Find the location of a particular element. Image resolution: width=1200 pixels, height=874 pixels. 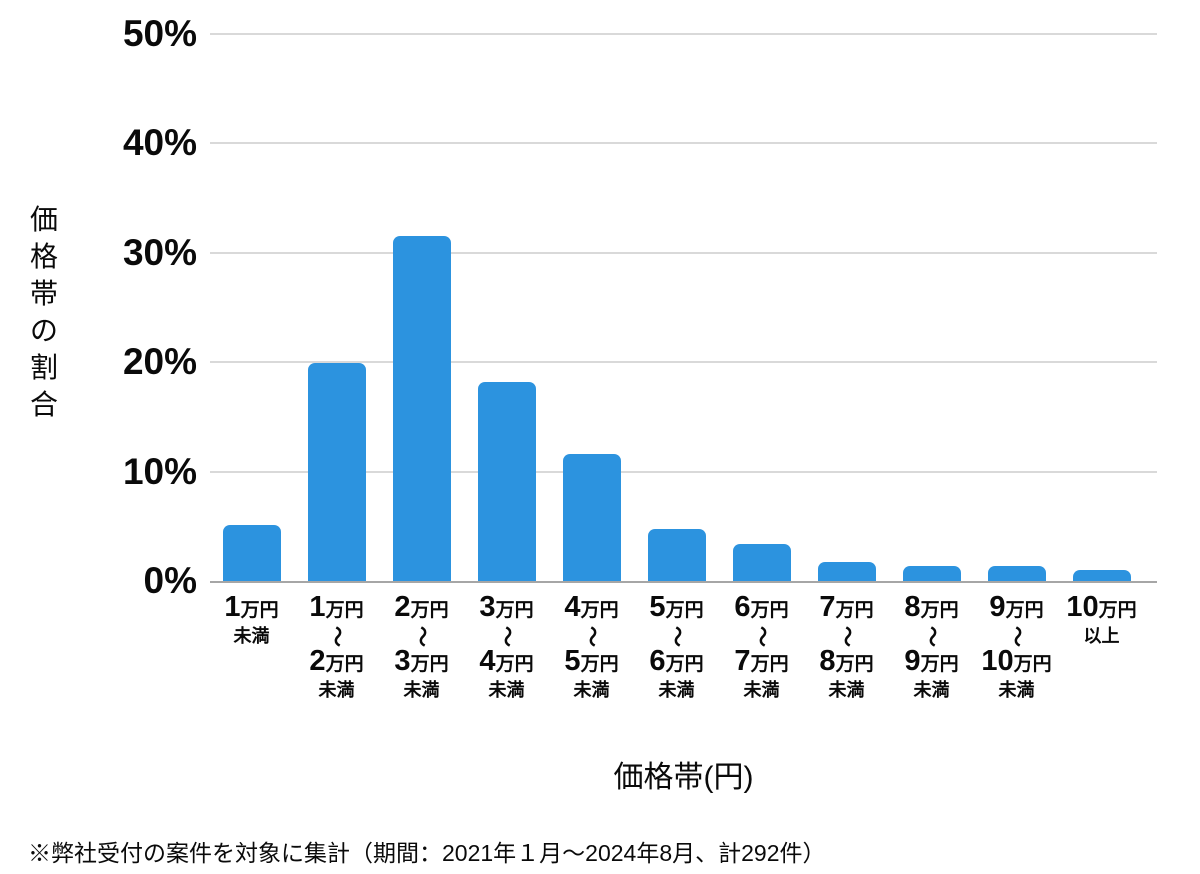

bar-9万円〜10万円未満 is located at coordinates (1016, 573).